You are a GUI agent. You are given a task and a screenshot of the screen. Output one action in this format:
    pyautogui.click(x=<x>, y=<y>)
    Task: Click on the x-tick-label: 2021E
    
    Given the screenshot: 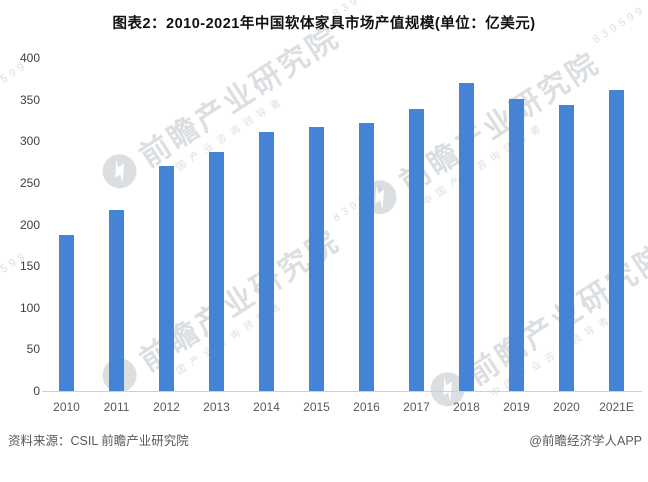 What is the action you would take?
    pyautogui.click(x=616, y=407)
    